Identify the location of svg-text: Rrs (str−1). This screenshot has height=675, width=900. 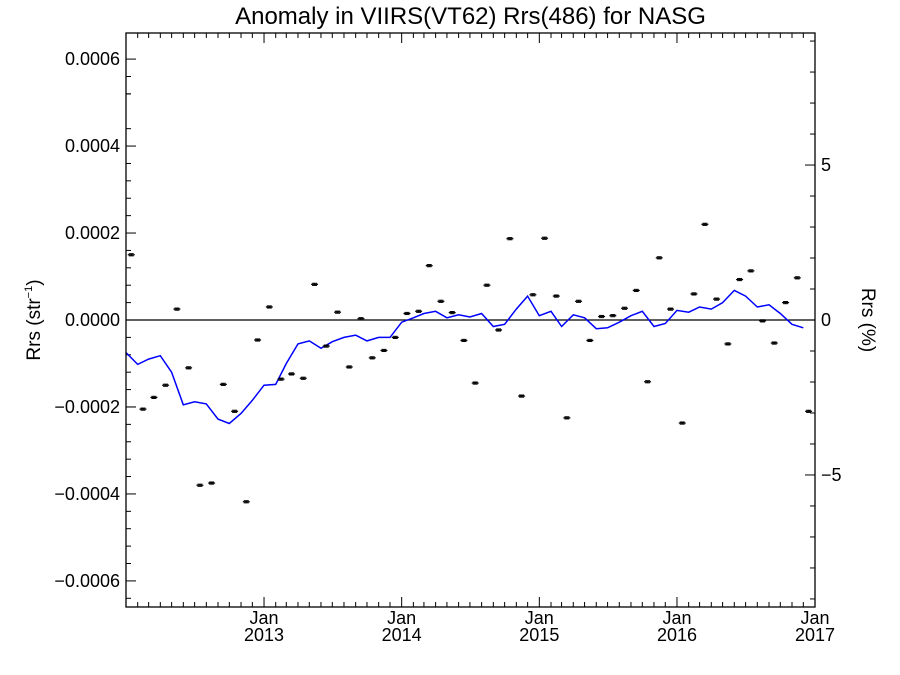
(34, 319).